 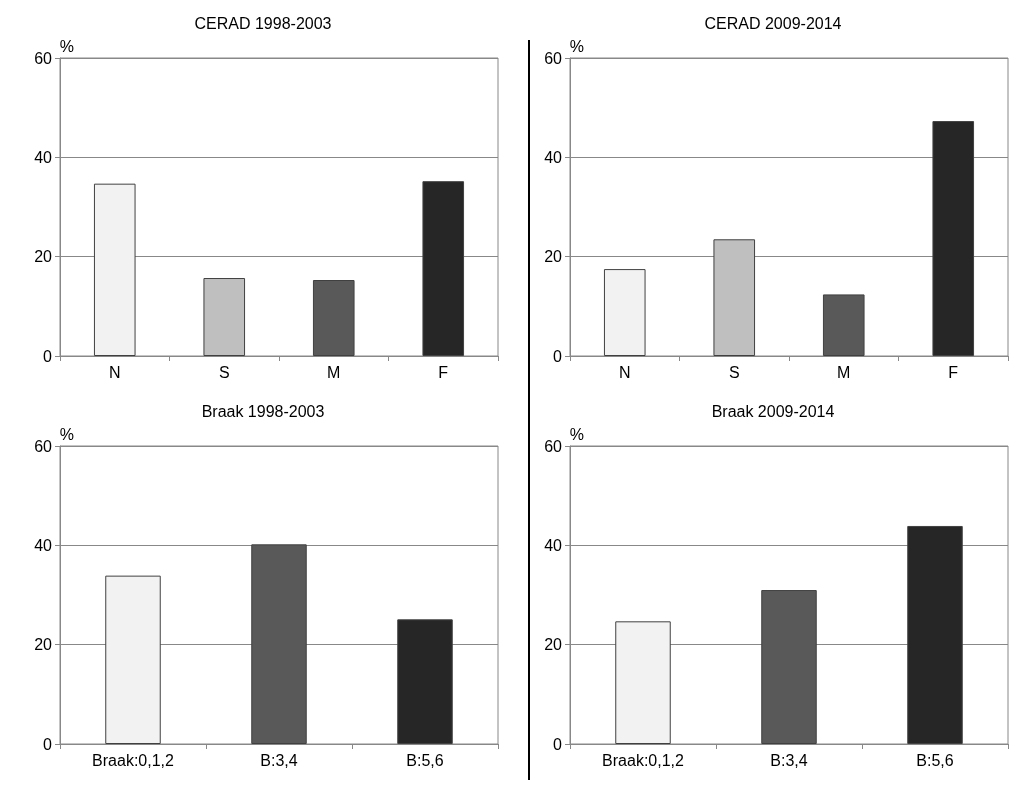 I want to click on chart-title: Braak 1998-2003, so click(x=263, y=411).